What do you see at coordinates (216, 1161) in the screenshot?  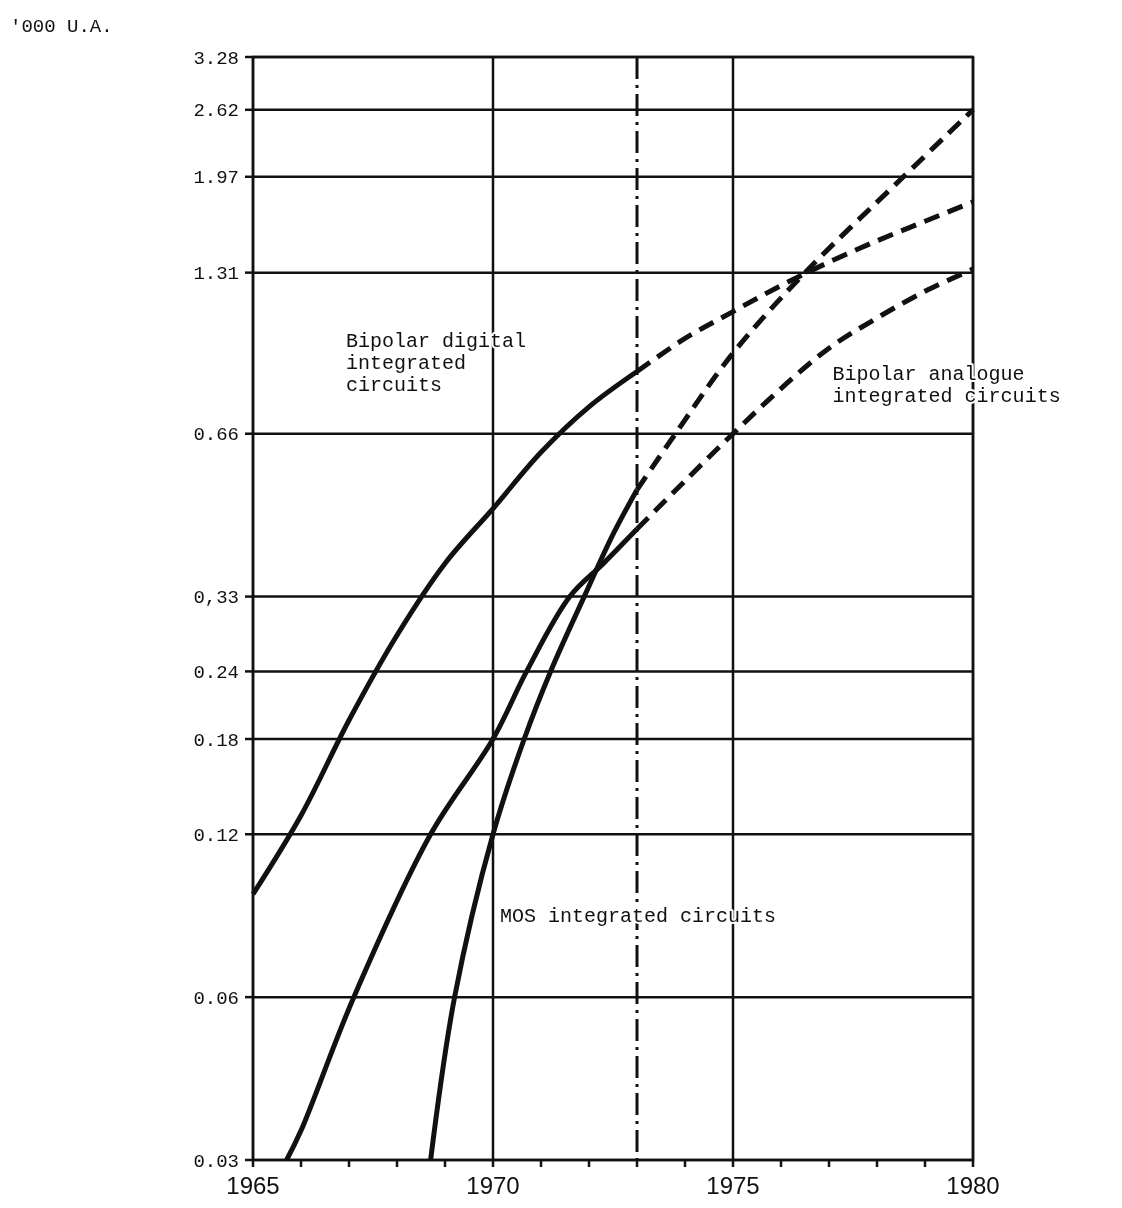 I see `y-tick-label: 0.03` at bounding box center [216, 1161].